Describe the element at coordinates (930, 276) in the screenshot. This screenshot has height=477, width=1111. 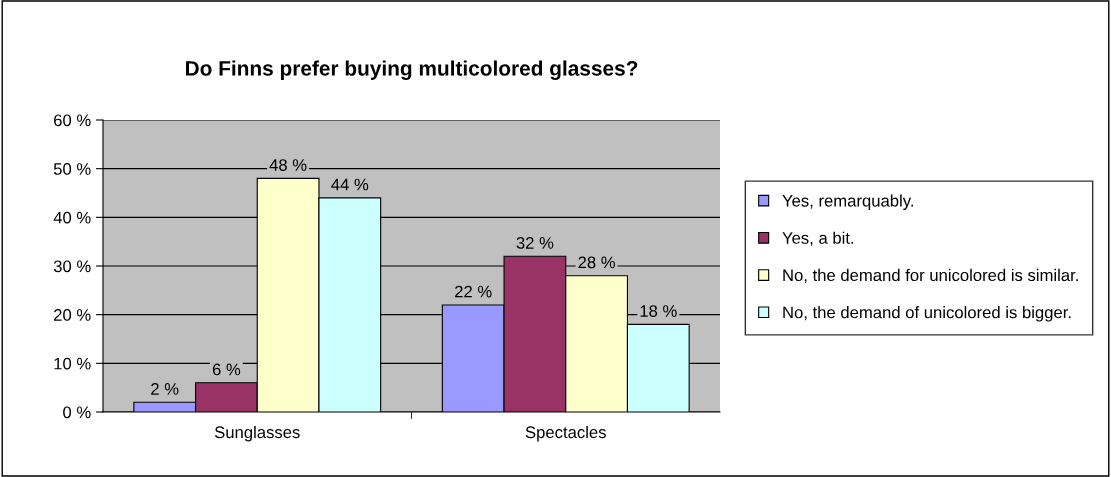
I see `legend-label: No, the demand for unicolored is similar.` at that location.